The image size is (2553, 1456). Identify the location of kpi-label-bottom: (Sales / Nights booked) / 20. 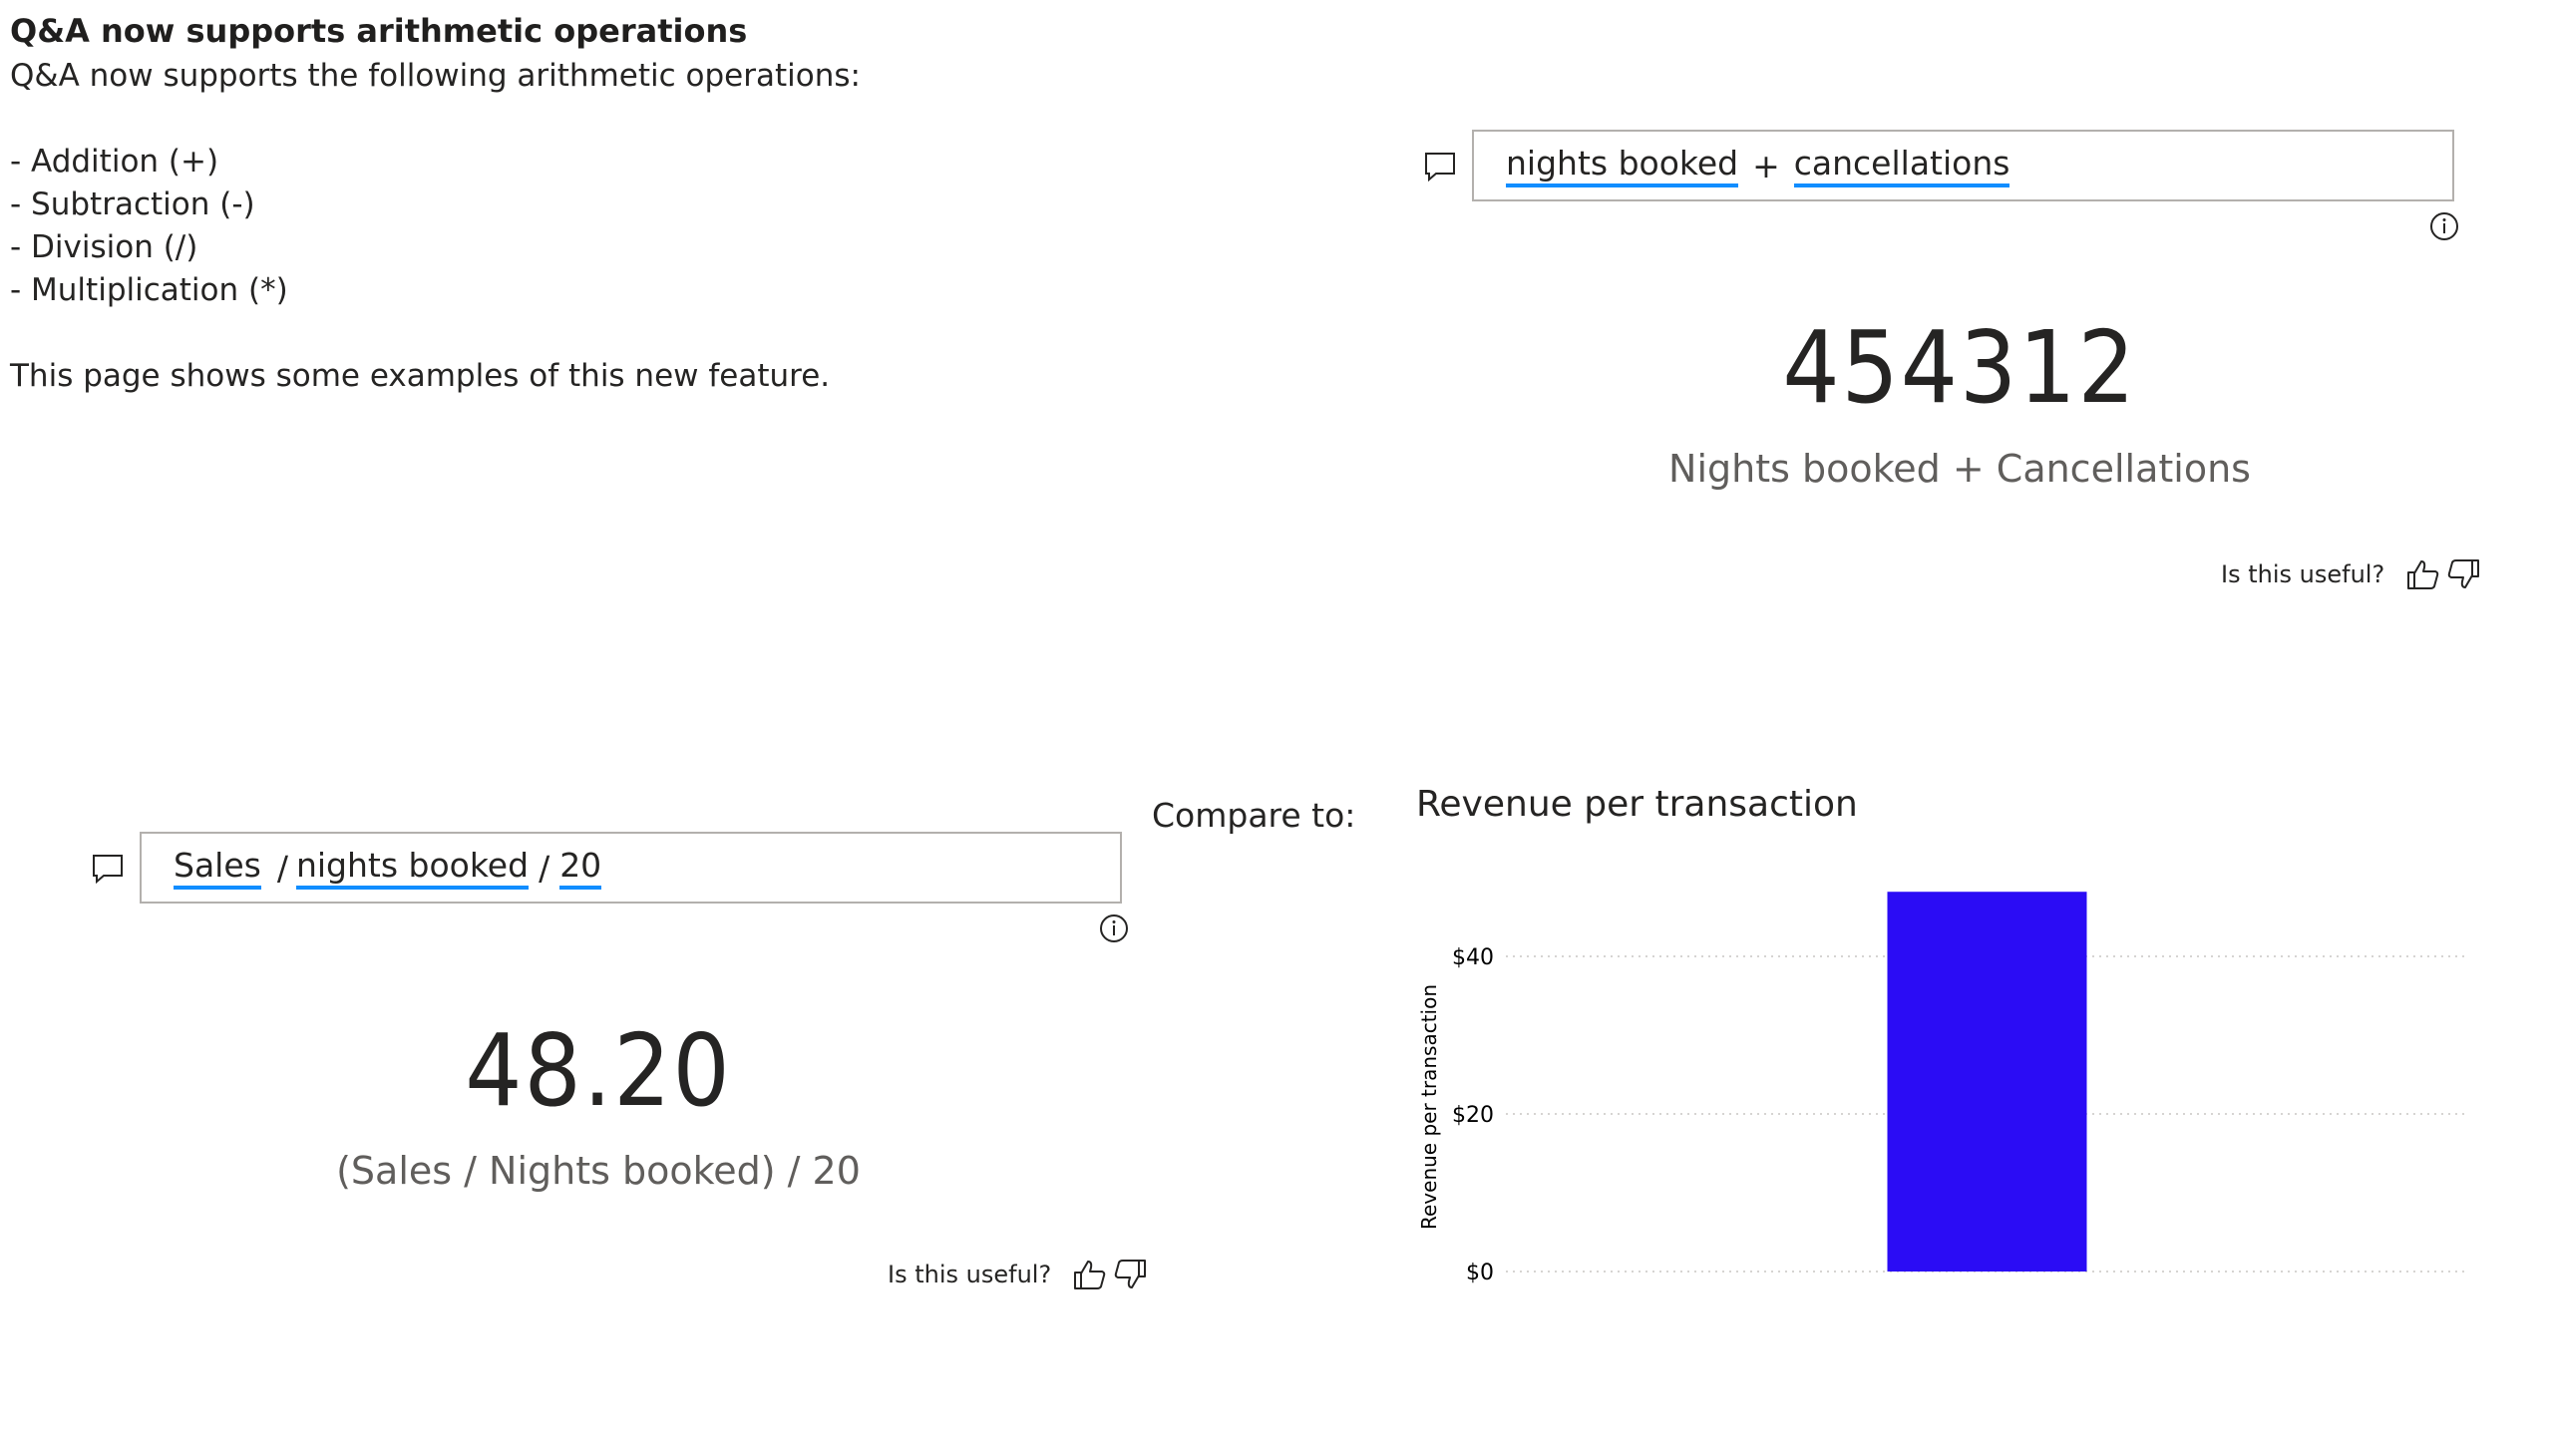
(598, 1171).